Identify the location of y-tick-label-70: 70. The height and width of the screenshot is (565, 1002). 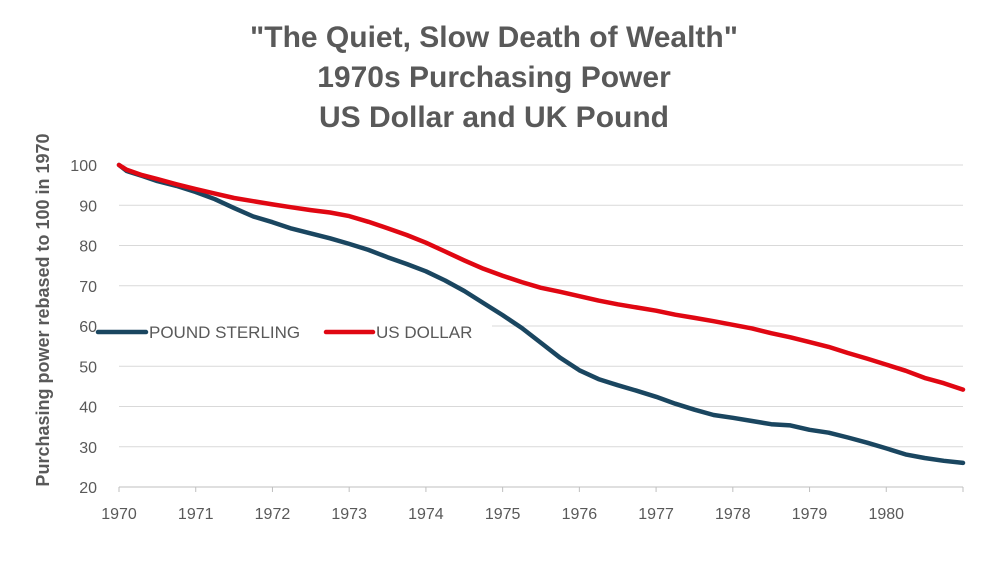
(88, 287).